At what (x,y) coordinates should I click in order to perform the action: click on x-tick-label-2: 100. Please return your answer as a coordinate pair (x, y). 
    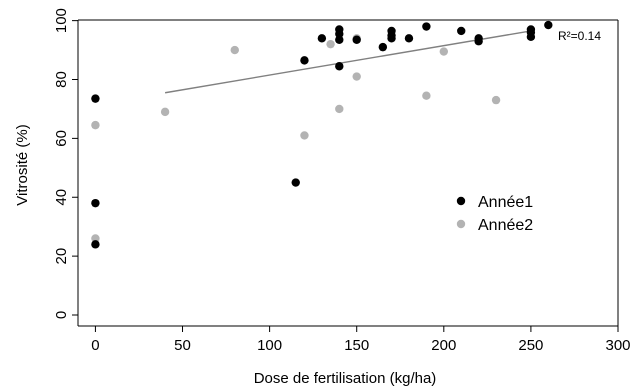
    Looking at the image, I should click on (269, 345).